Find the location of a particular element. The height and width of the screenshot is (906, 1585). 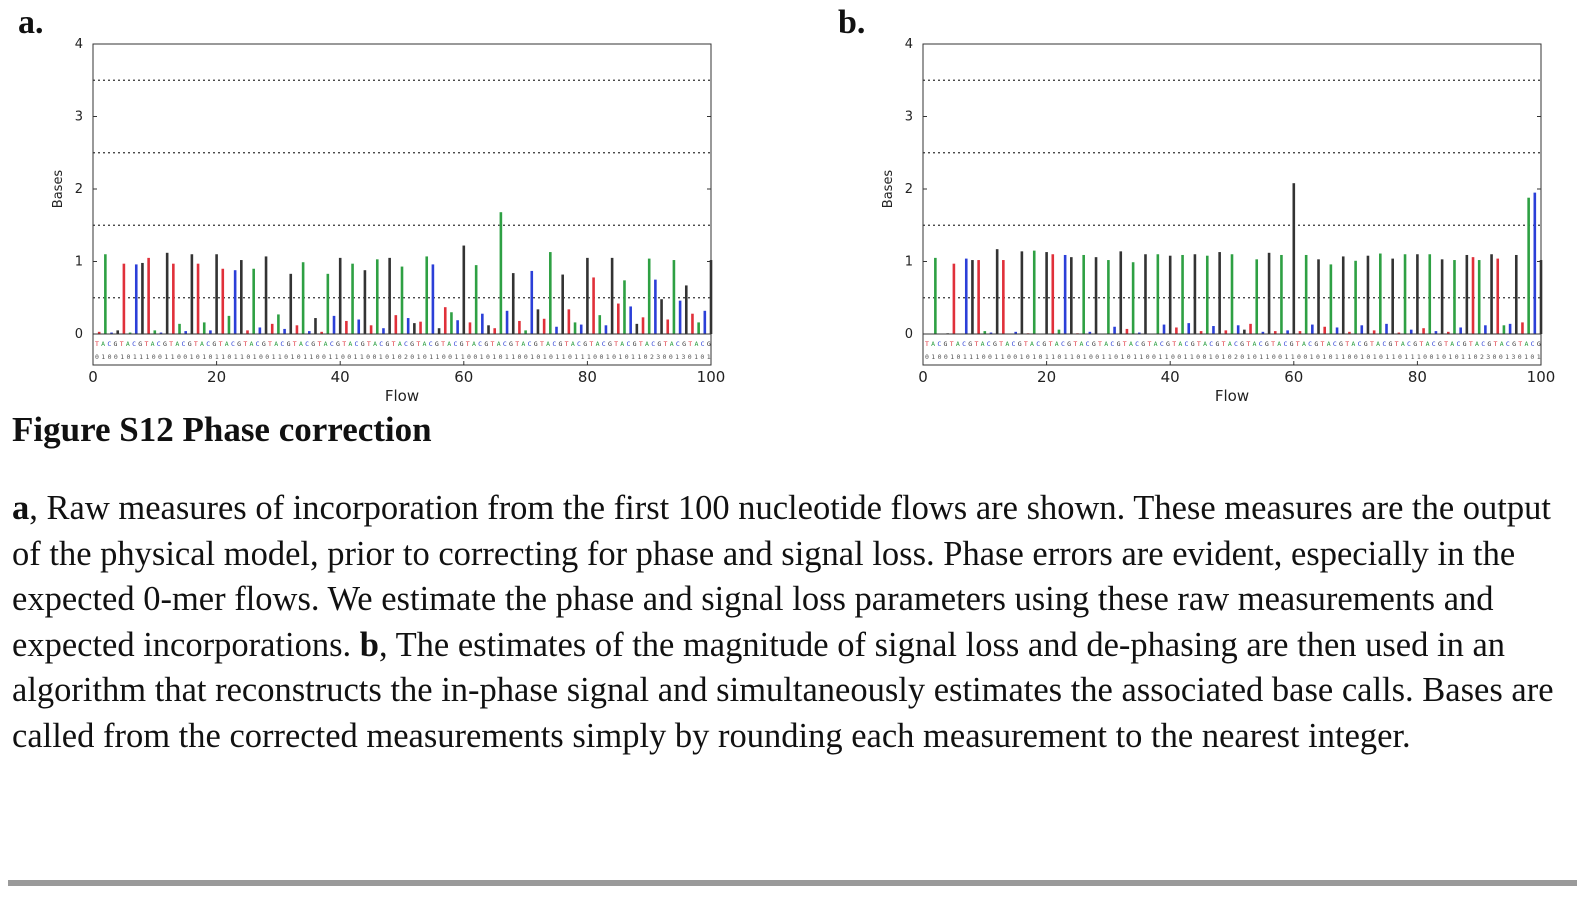

panel-b-letter: b. is located at coordinates (852, 22).